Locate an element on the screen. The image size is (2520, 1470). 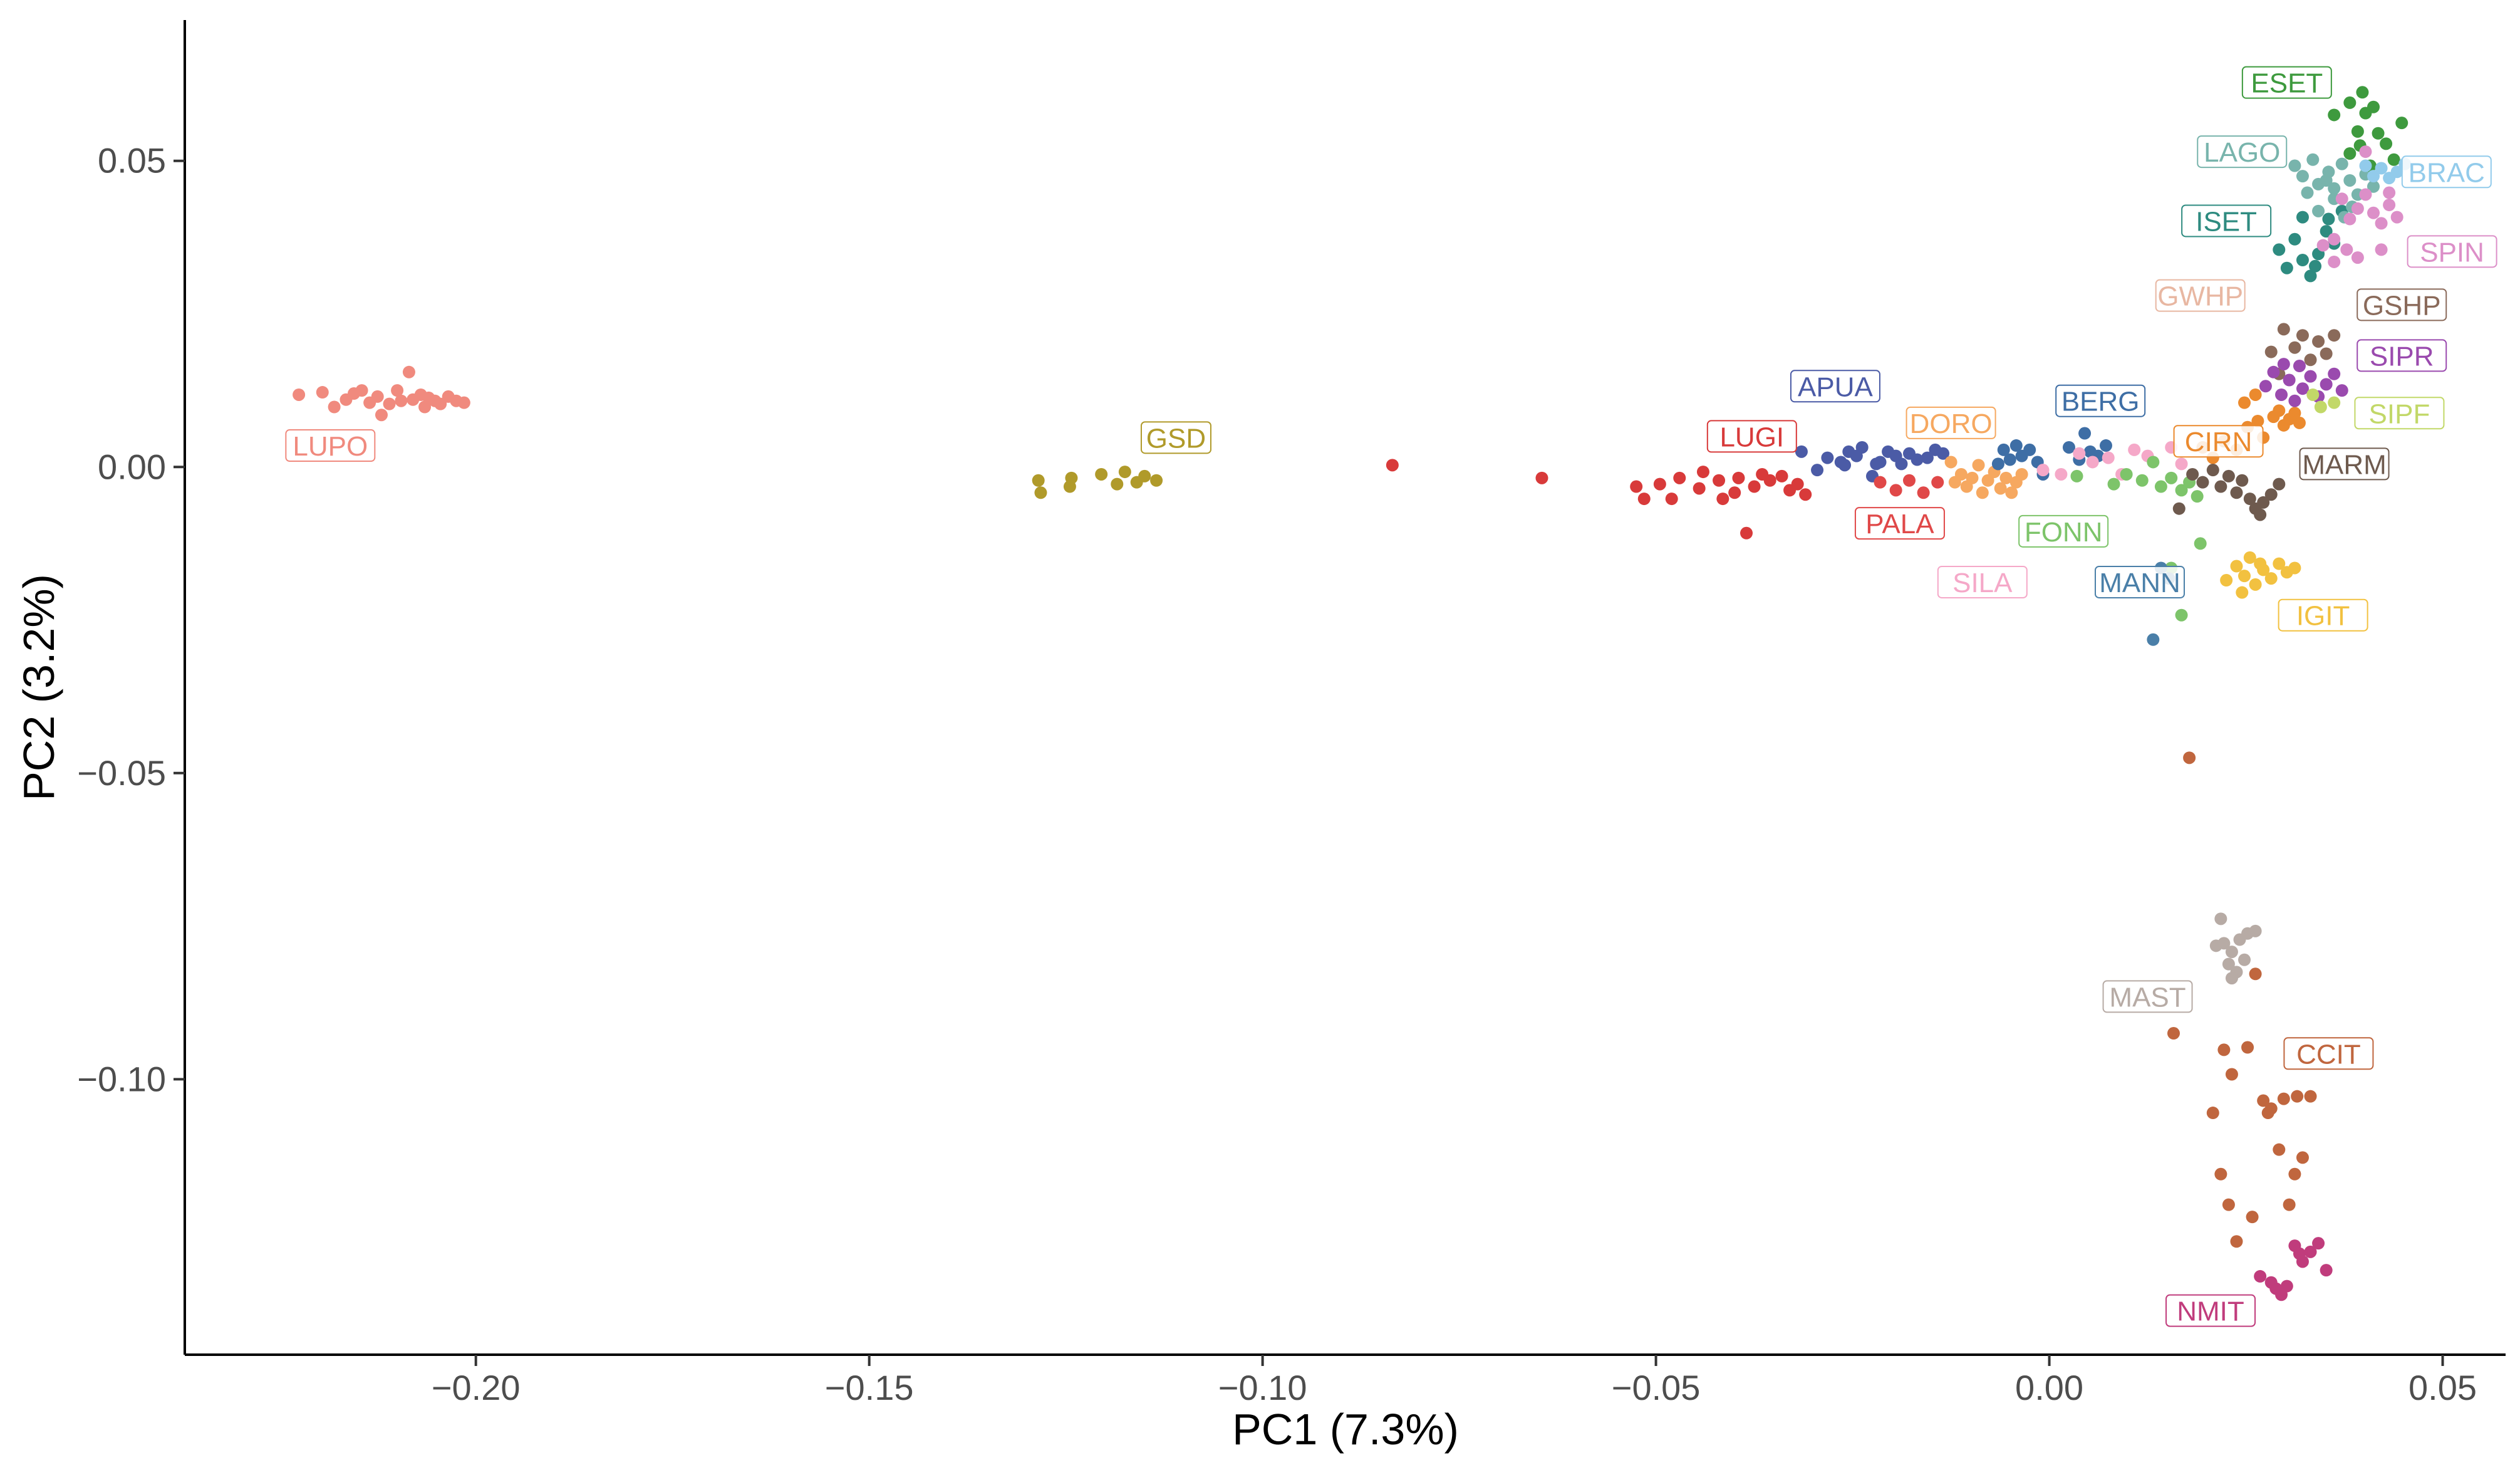
y-tick-label: 0.00 is located at coordinates (132, 466).